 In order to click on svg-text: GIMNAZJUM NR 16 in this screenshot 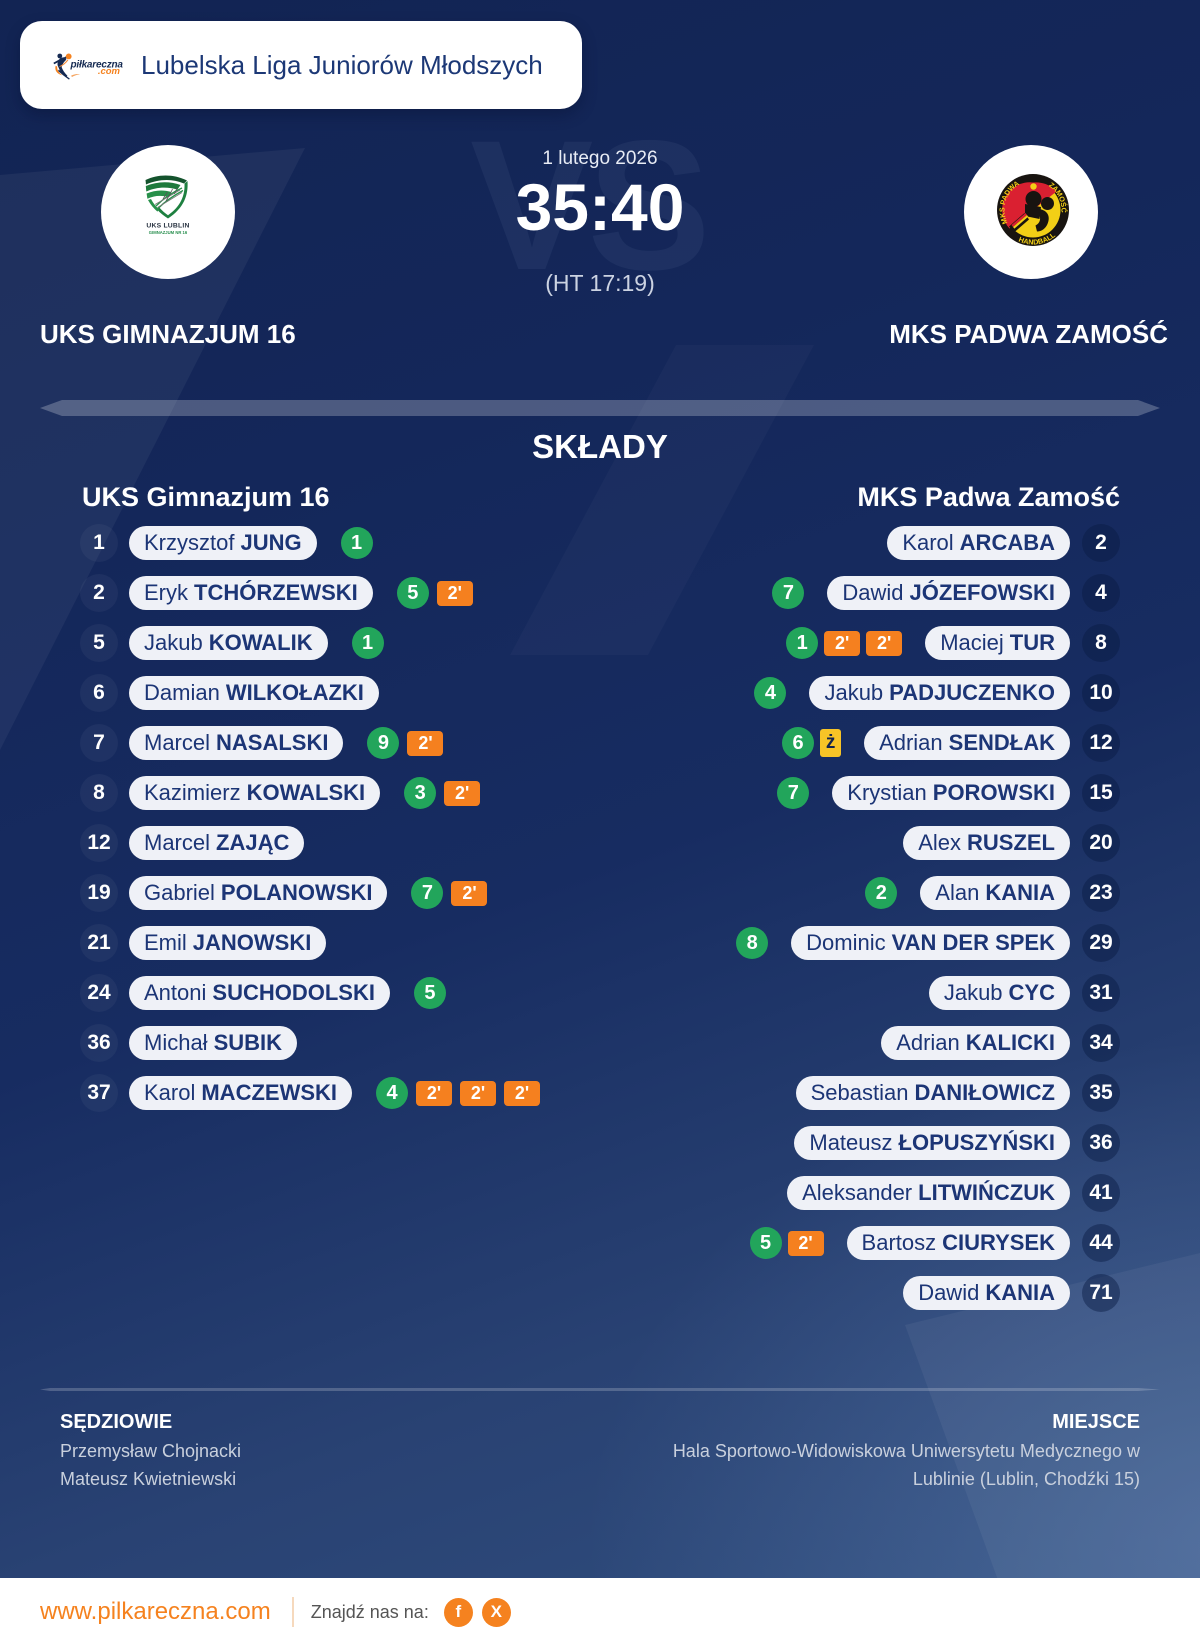, I will do `click(168, 232)`.